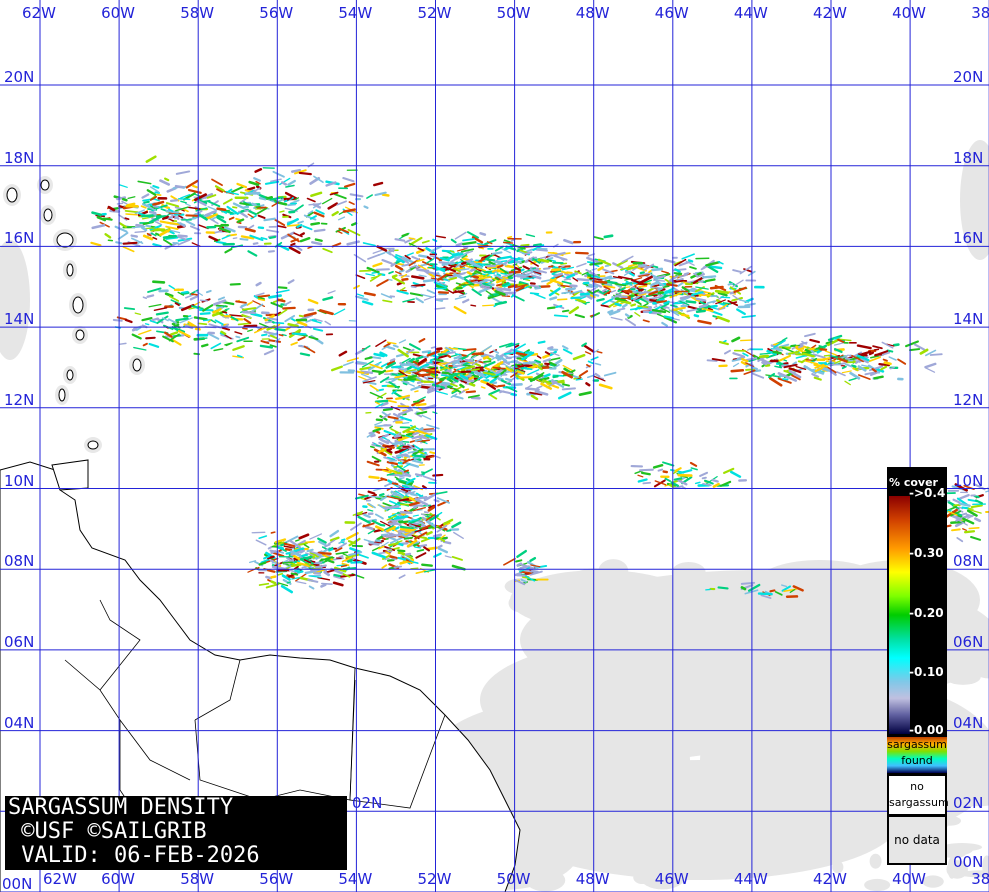 The image size is (989, 892). What do you see at coordinates (968, 862) in the screenshot?
I see `latitude-label-right: 00N` at bounding box center [968, 862].